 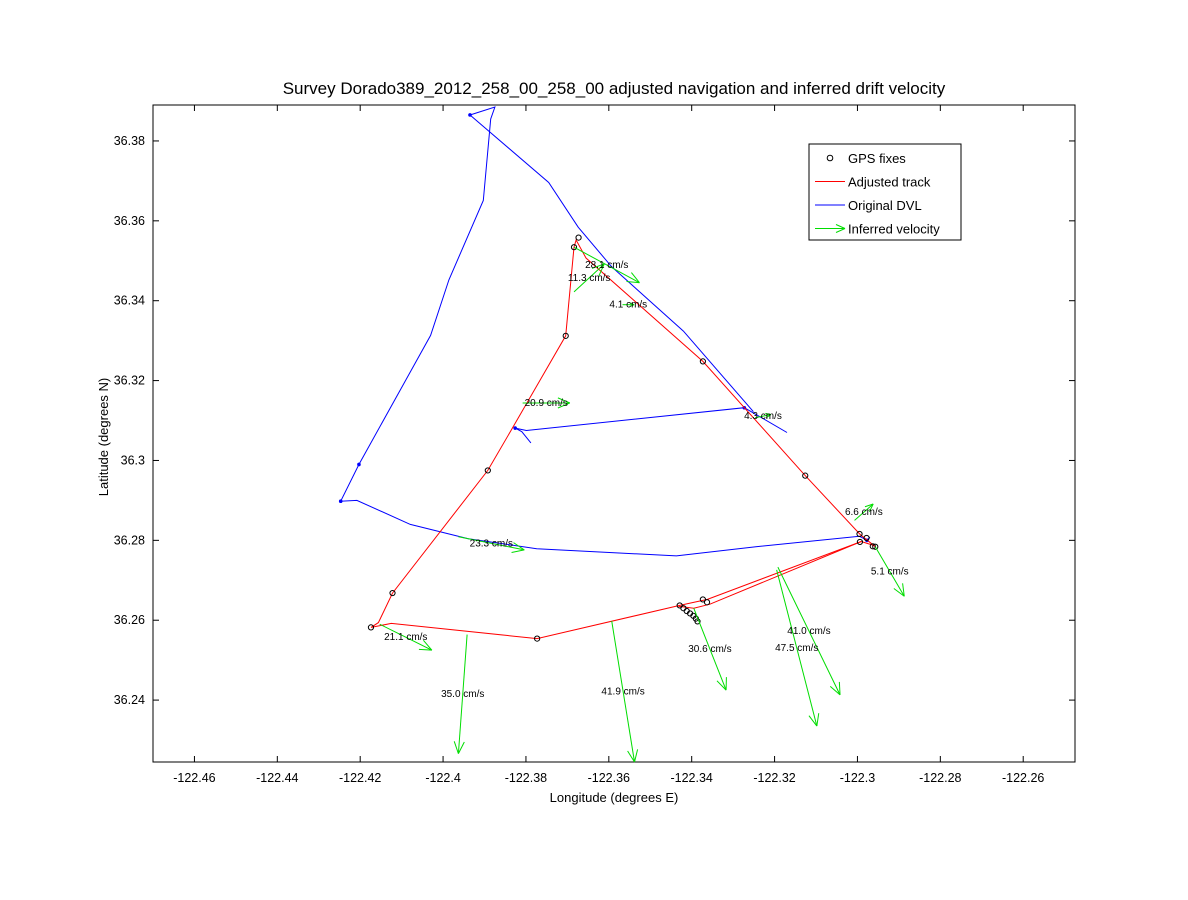 I want to click on velocity-label: 35.0 cm/s, so click(x=462, y=694).